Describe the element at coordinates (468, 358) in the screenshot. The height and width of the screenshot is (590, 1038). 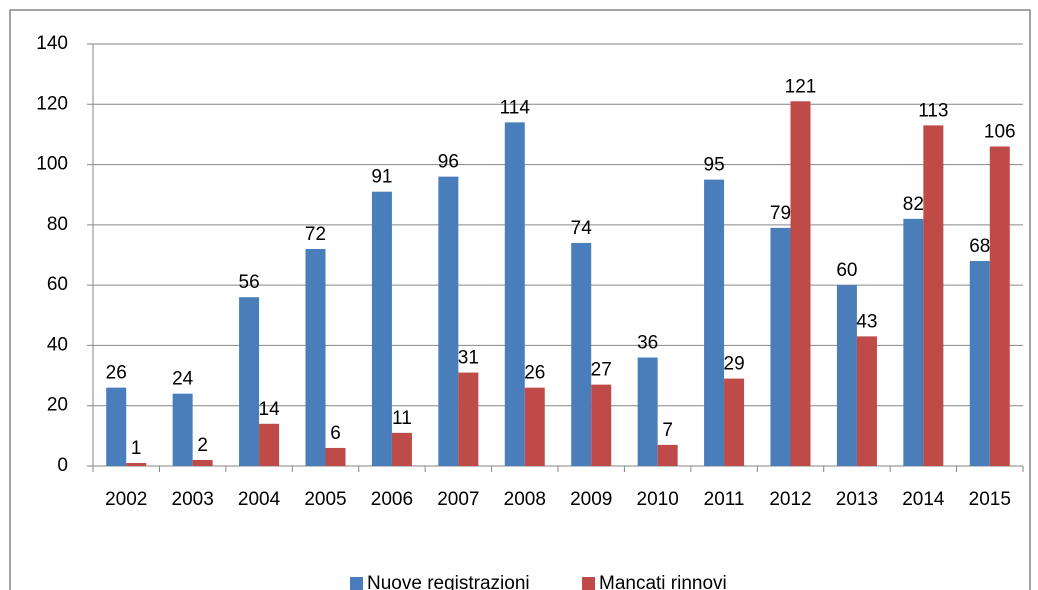
I see `data-label: 31` at that location.